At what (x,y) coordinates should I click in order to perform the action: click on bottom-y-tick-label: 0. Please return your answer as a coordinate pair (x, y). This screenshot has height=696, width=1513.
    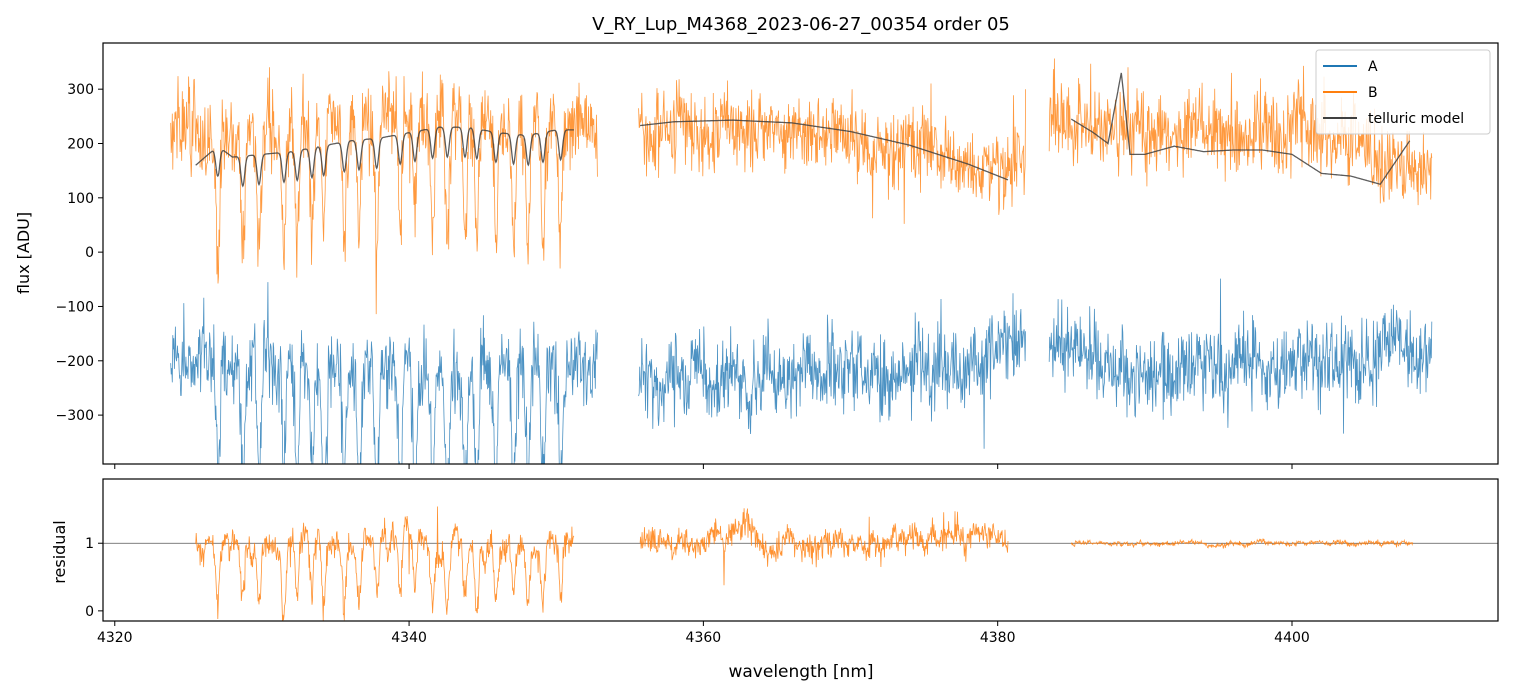
    Looking at the image, I should click on (89, 612).